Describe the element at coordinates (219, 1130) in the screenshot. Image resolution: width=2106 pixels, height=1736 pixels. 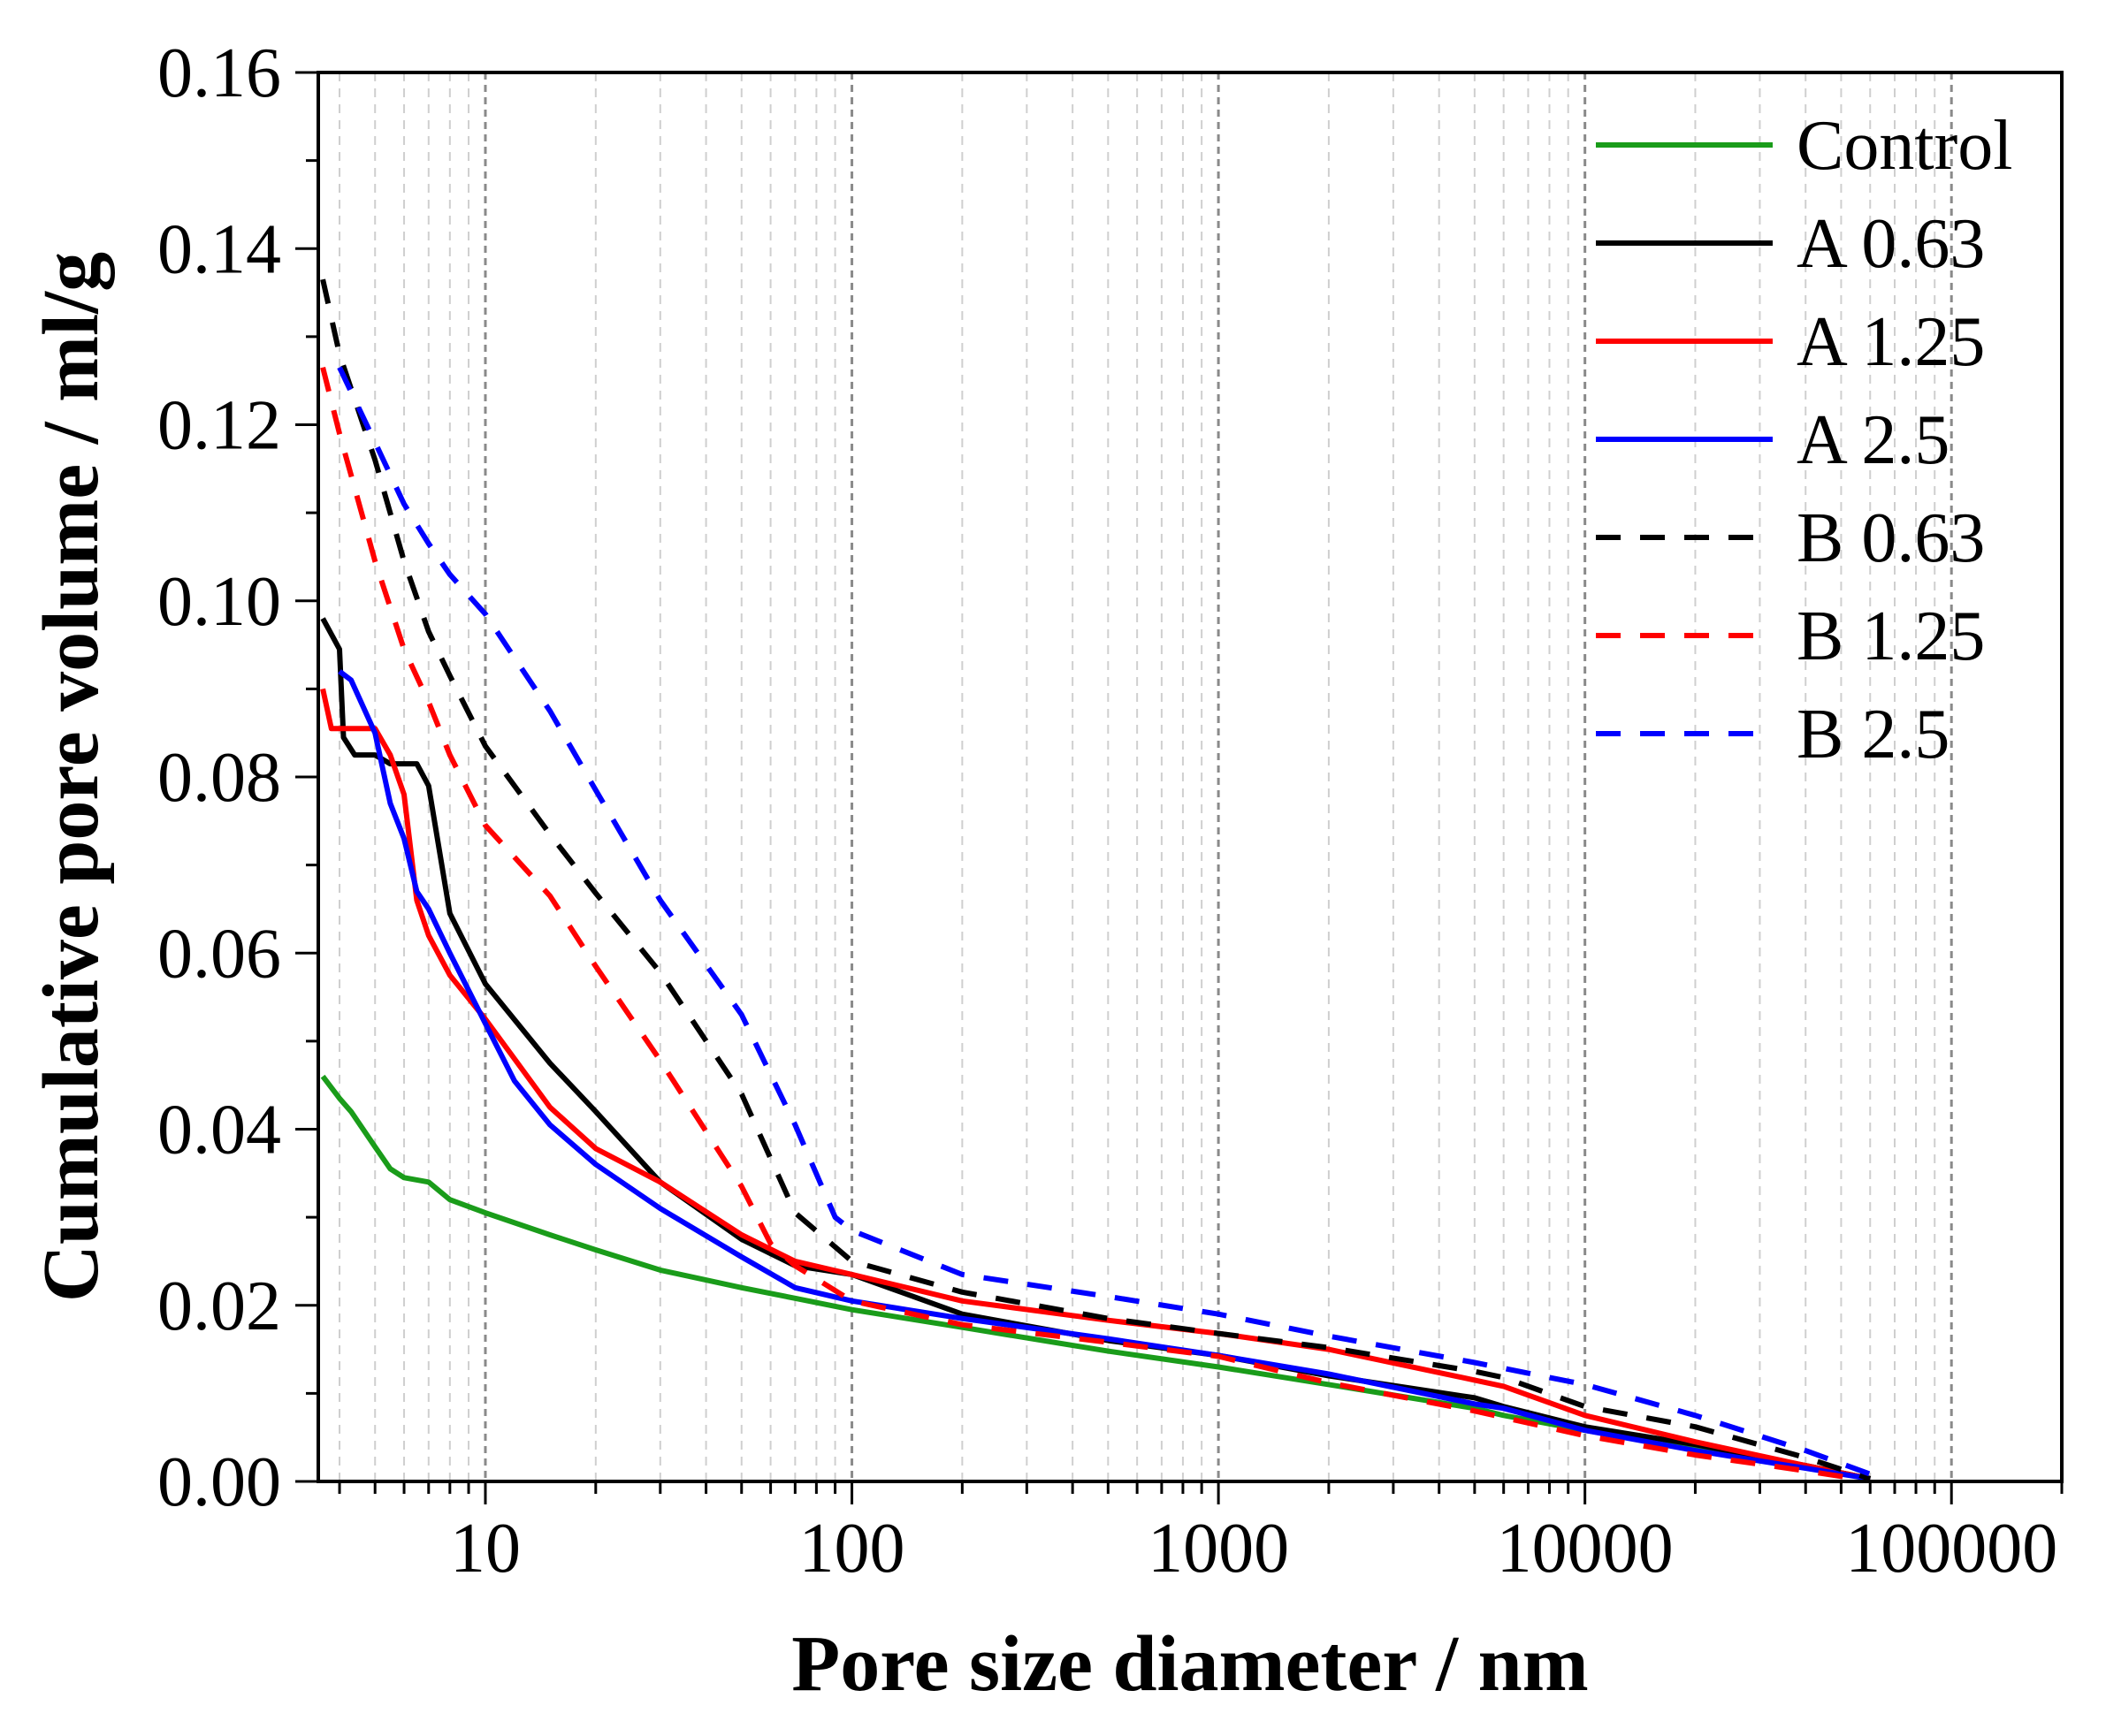
I see `y-tick-label: 0.04` at that location.